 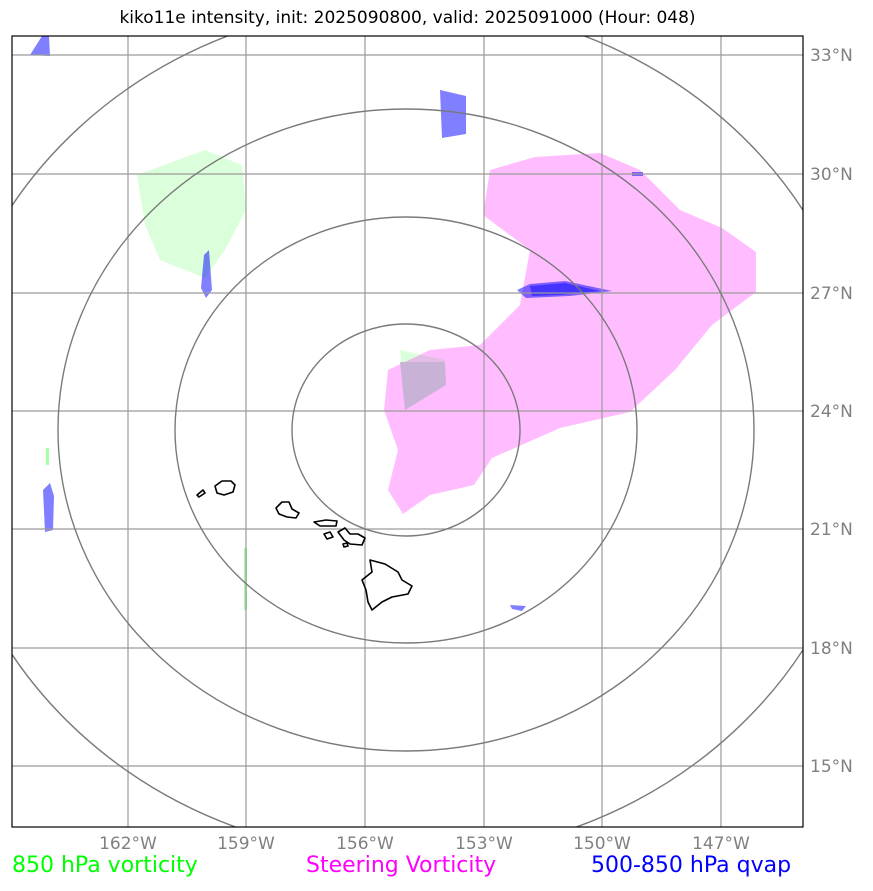 What do you see at coordinates (201, 493) in the screenshot?
I see `island-niihau` at bounding box center [201, 493].